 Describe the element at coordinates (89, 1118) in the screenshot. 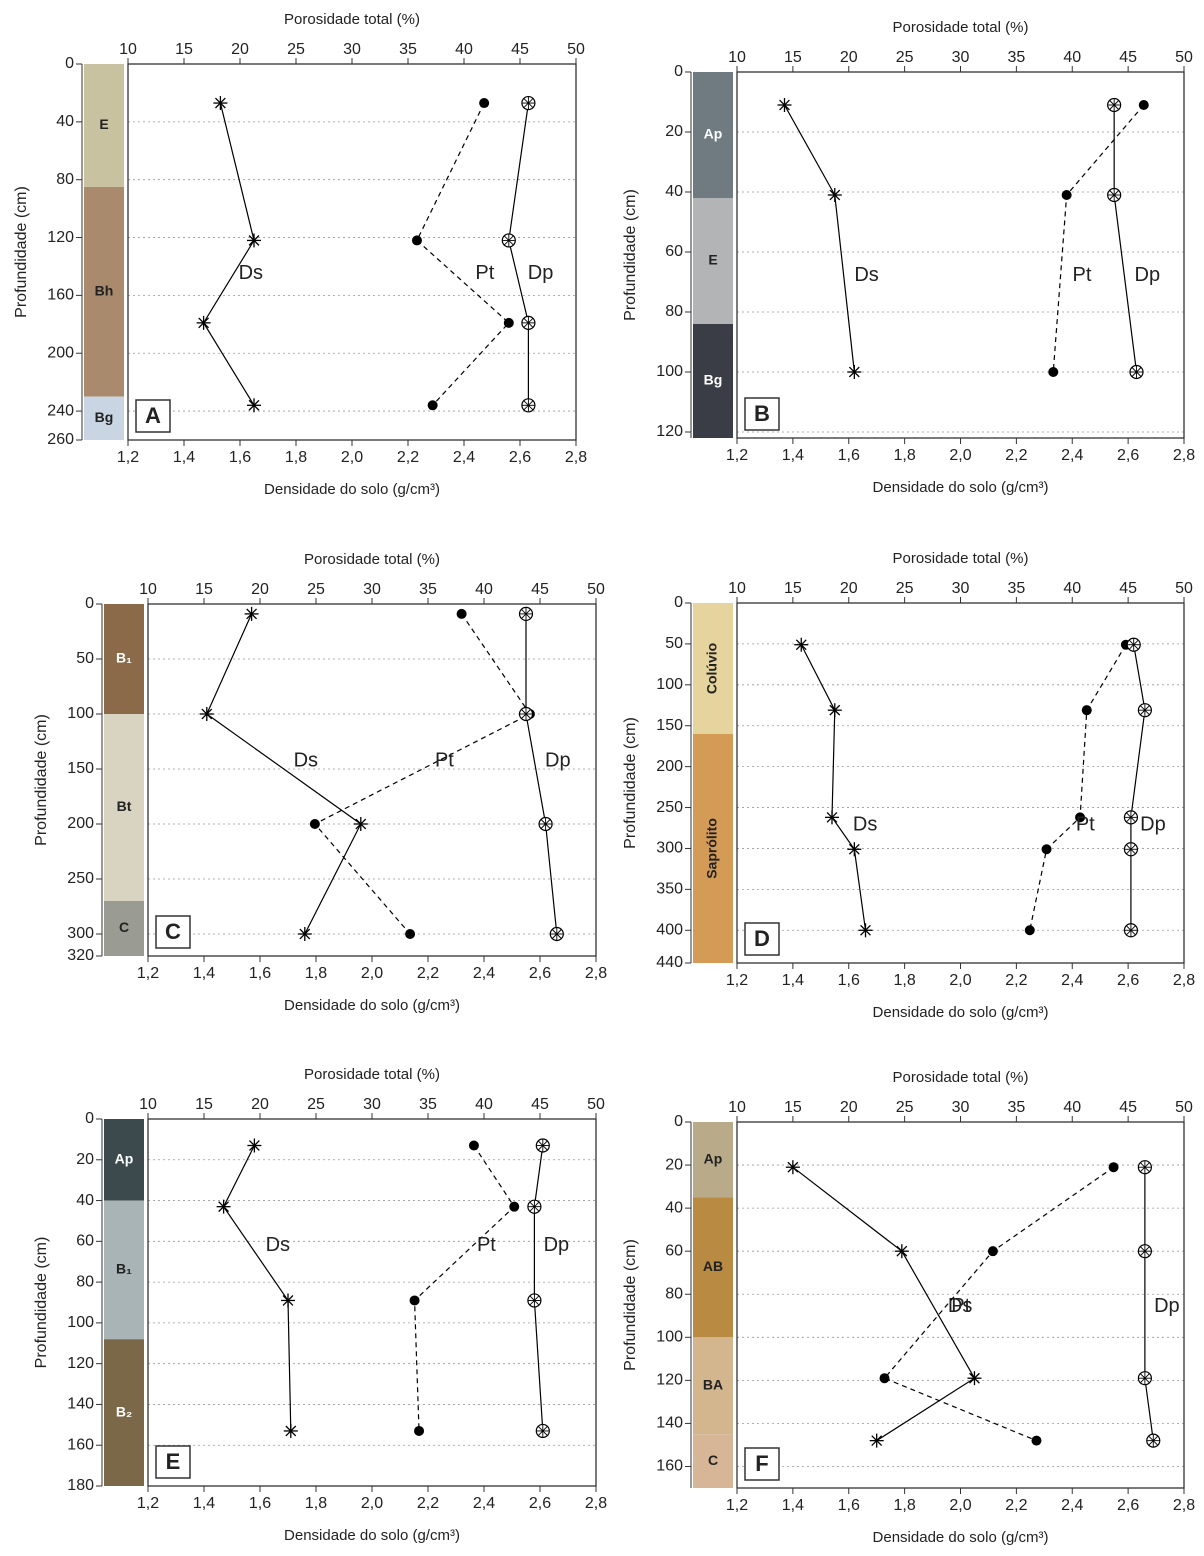

I see `y-tick-label: 0` at that location.